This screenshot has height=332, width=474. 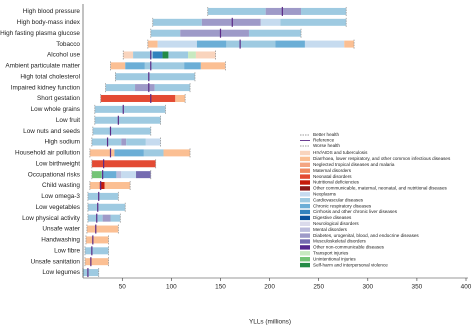 What do you see at coordinates (332, 170) in the screenshot?
I see `legend-label: Maternal disorders` at bounding box center [332, 170].